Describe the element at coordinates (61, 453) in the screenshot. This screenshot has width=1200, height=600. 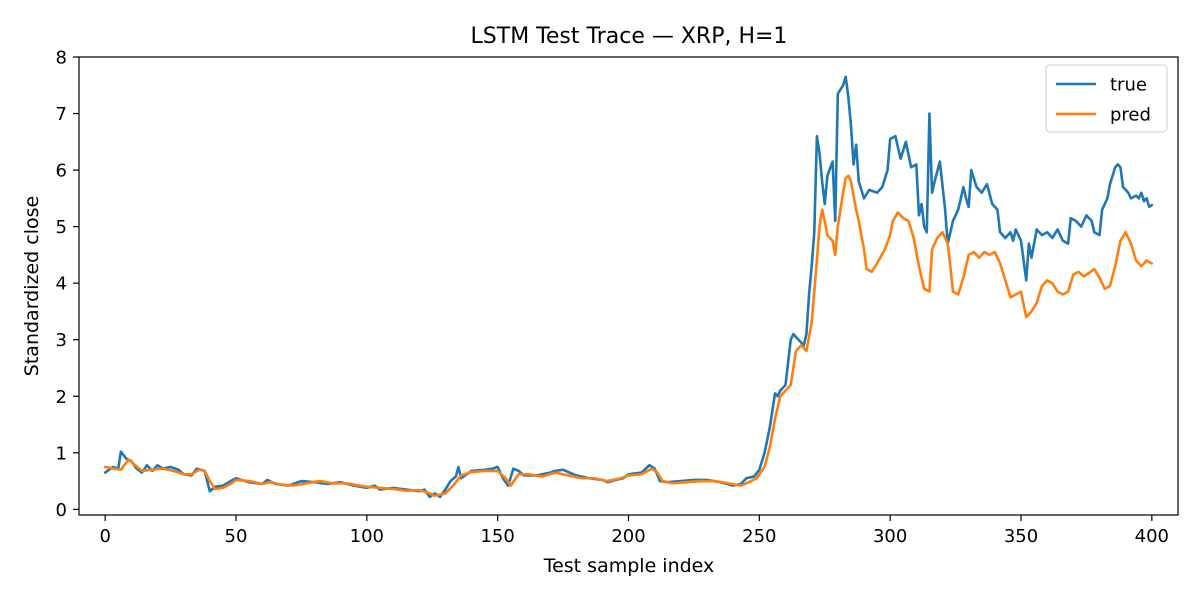
I see `y-tick-label: 1` at that location.